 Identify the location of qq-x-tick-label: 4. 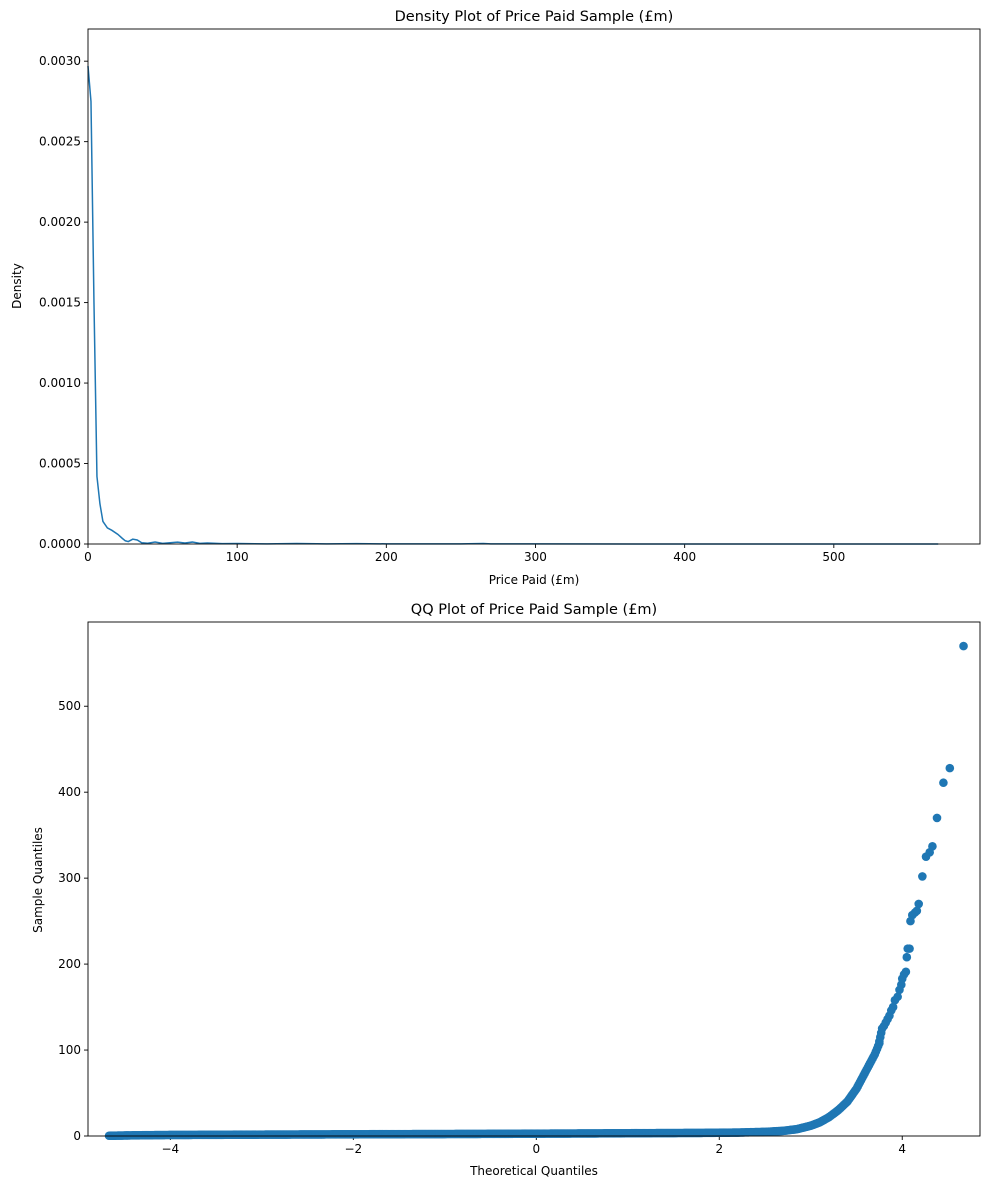
(902, 1149).